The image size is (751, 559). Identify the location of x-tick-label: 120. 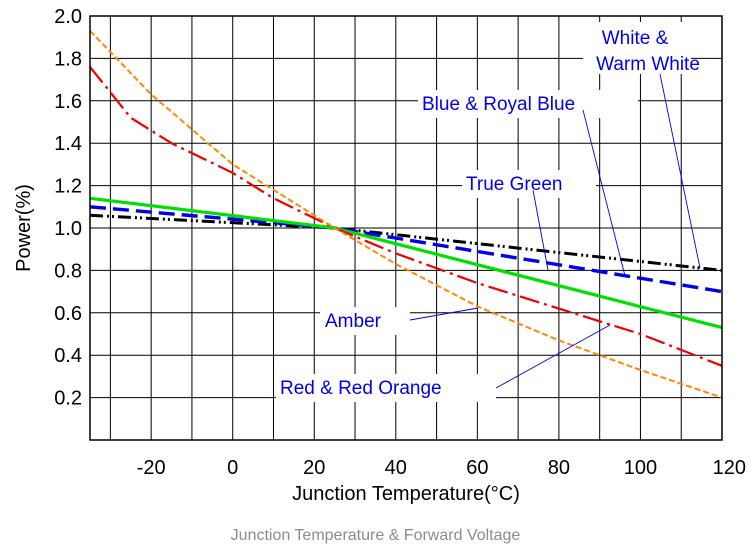
(729, 468).